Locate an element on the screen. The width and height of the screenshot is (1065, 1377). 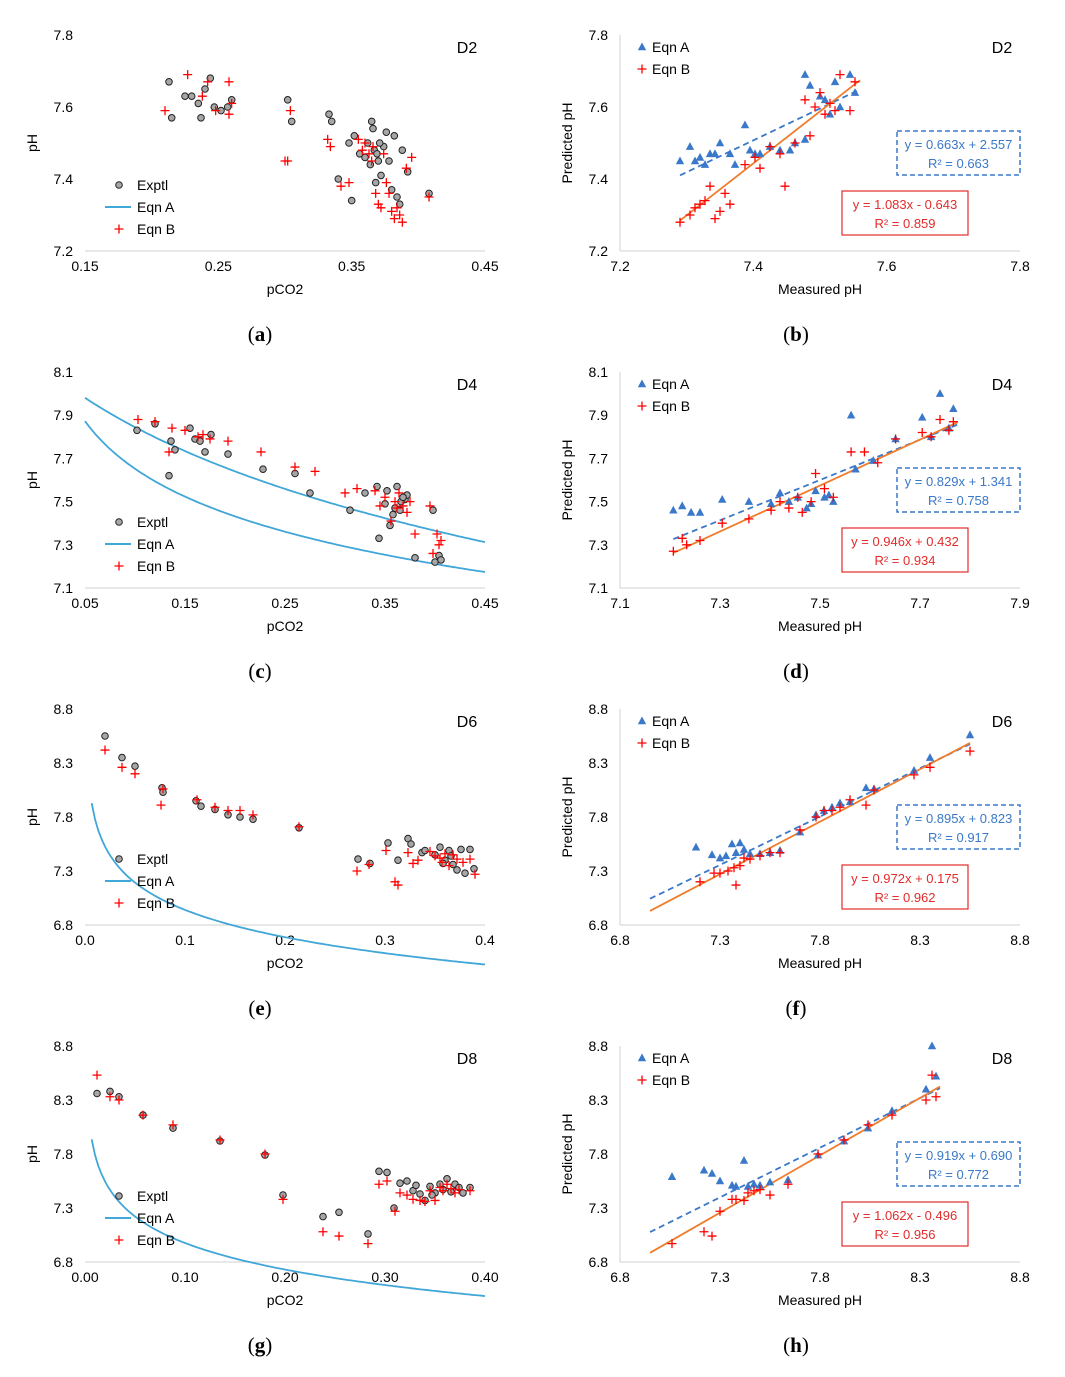
y-tick-label: 7.8 is located at coordinates (599, 817).